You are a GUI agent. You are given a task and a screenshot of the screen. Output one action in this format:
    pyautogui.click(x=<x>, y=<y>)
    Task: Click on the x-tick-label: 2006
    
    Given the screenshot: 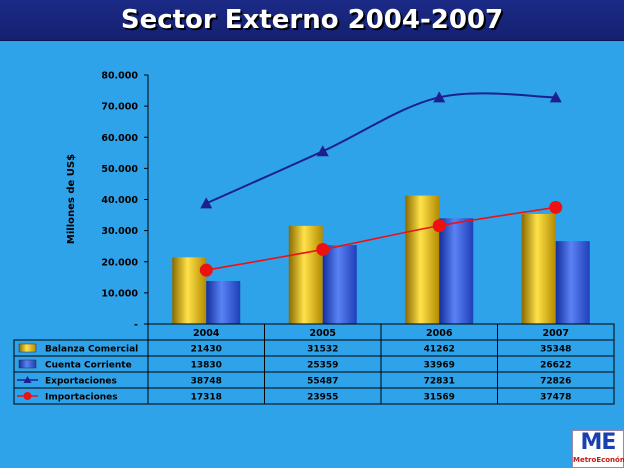 What is the action you would take?
    pyautogui.click(x=439, y=333)
    